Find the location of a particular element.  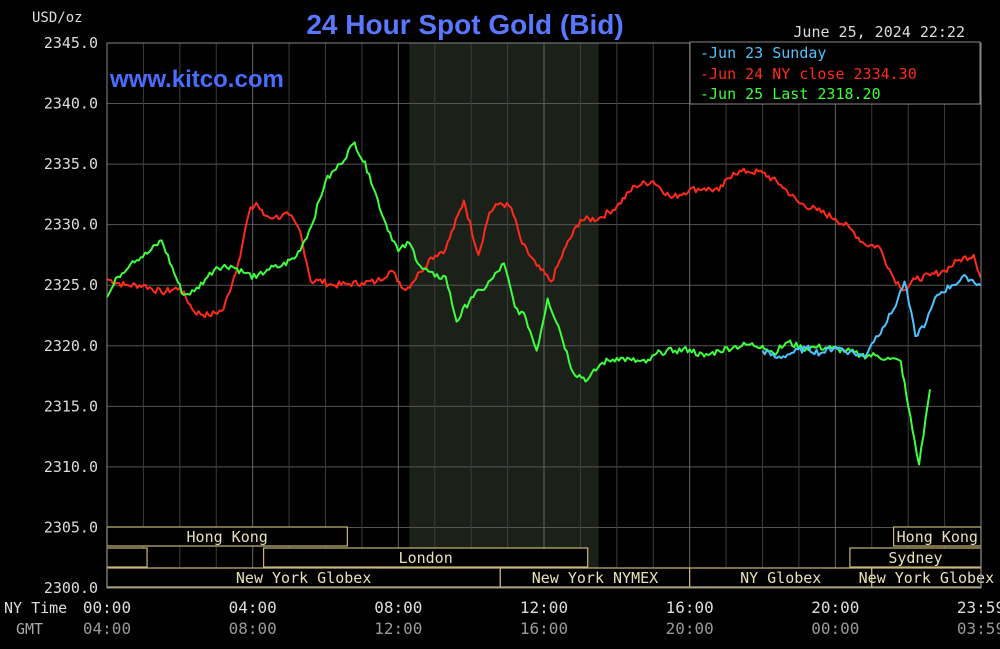

legend-item-jun24: -Jun 24 NY close 2334.30 is located at coordinates (808, 74).